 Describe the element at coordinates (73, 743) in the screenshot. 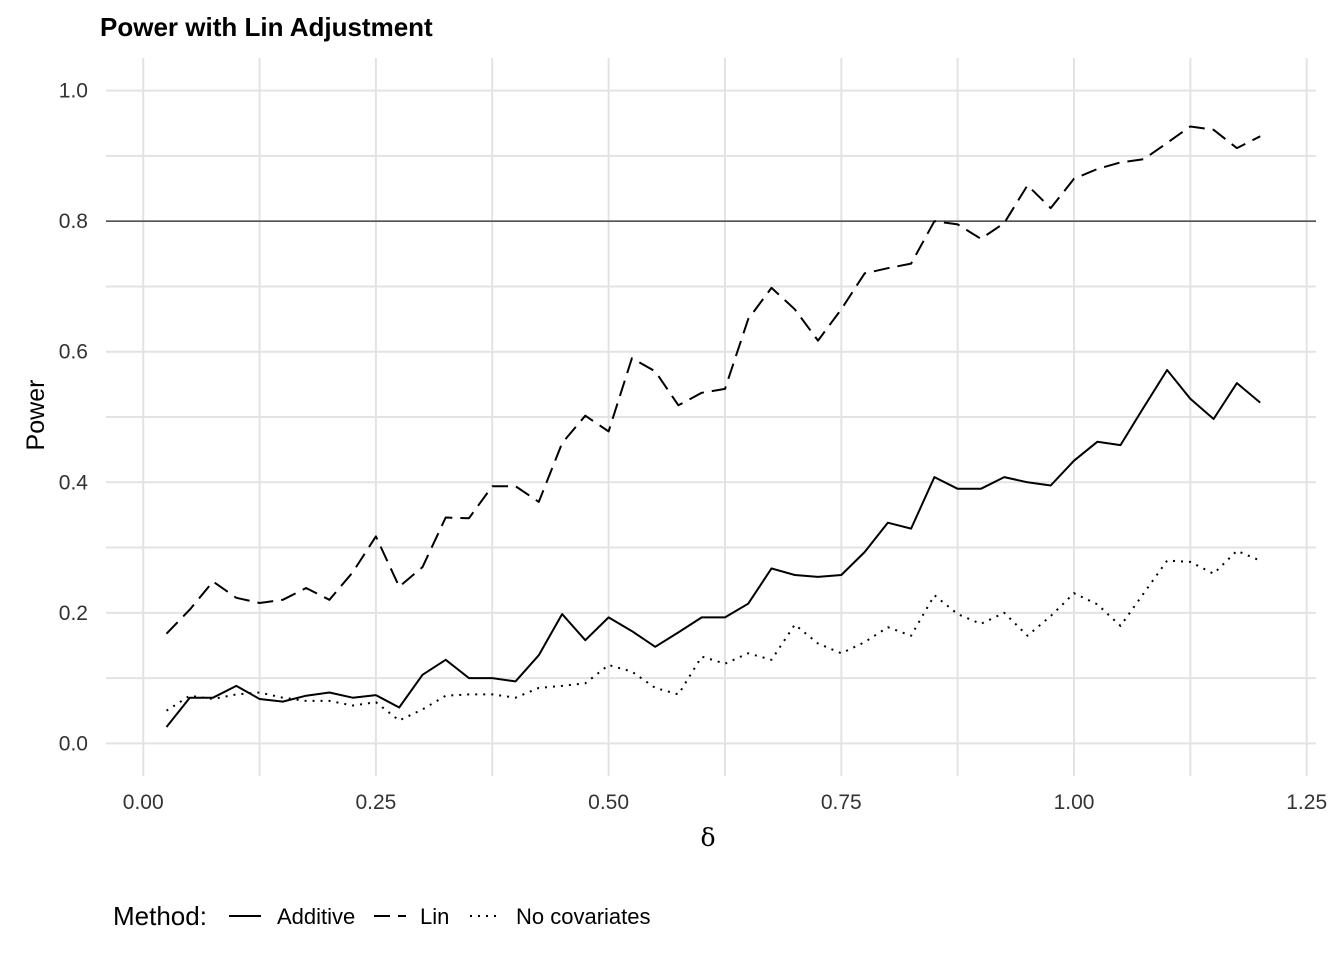

I see `y-tick-label: 0.0` at that location.